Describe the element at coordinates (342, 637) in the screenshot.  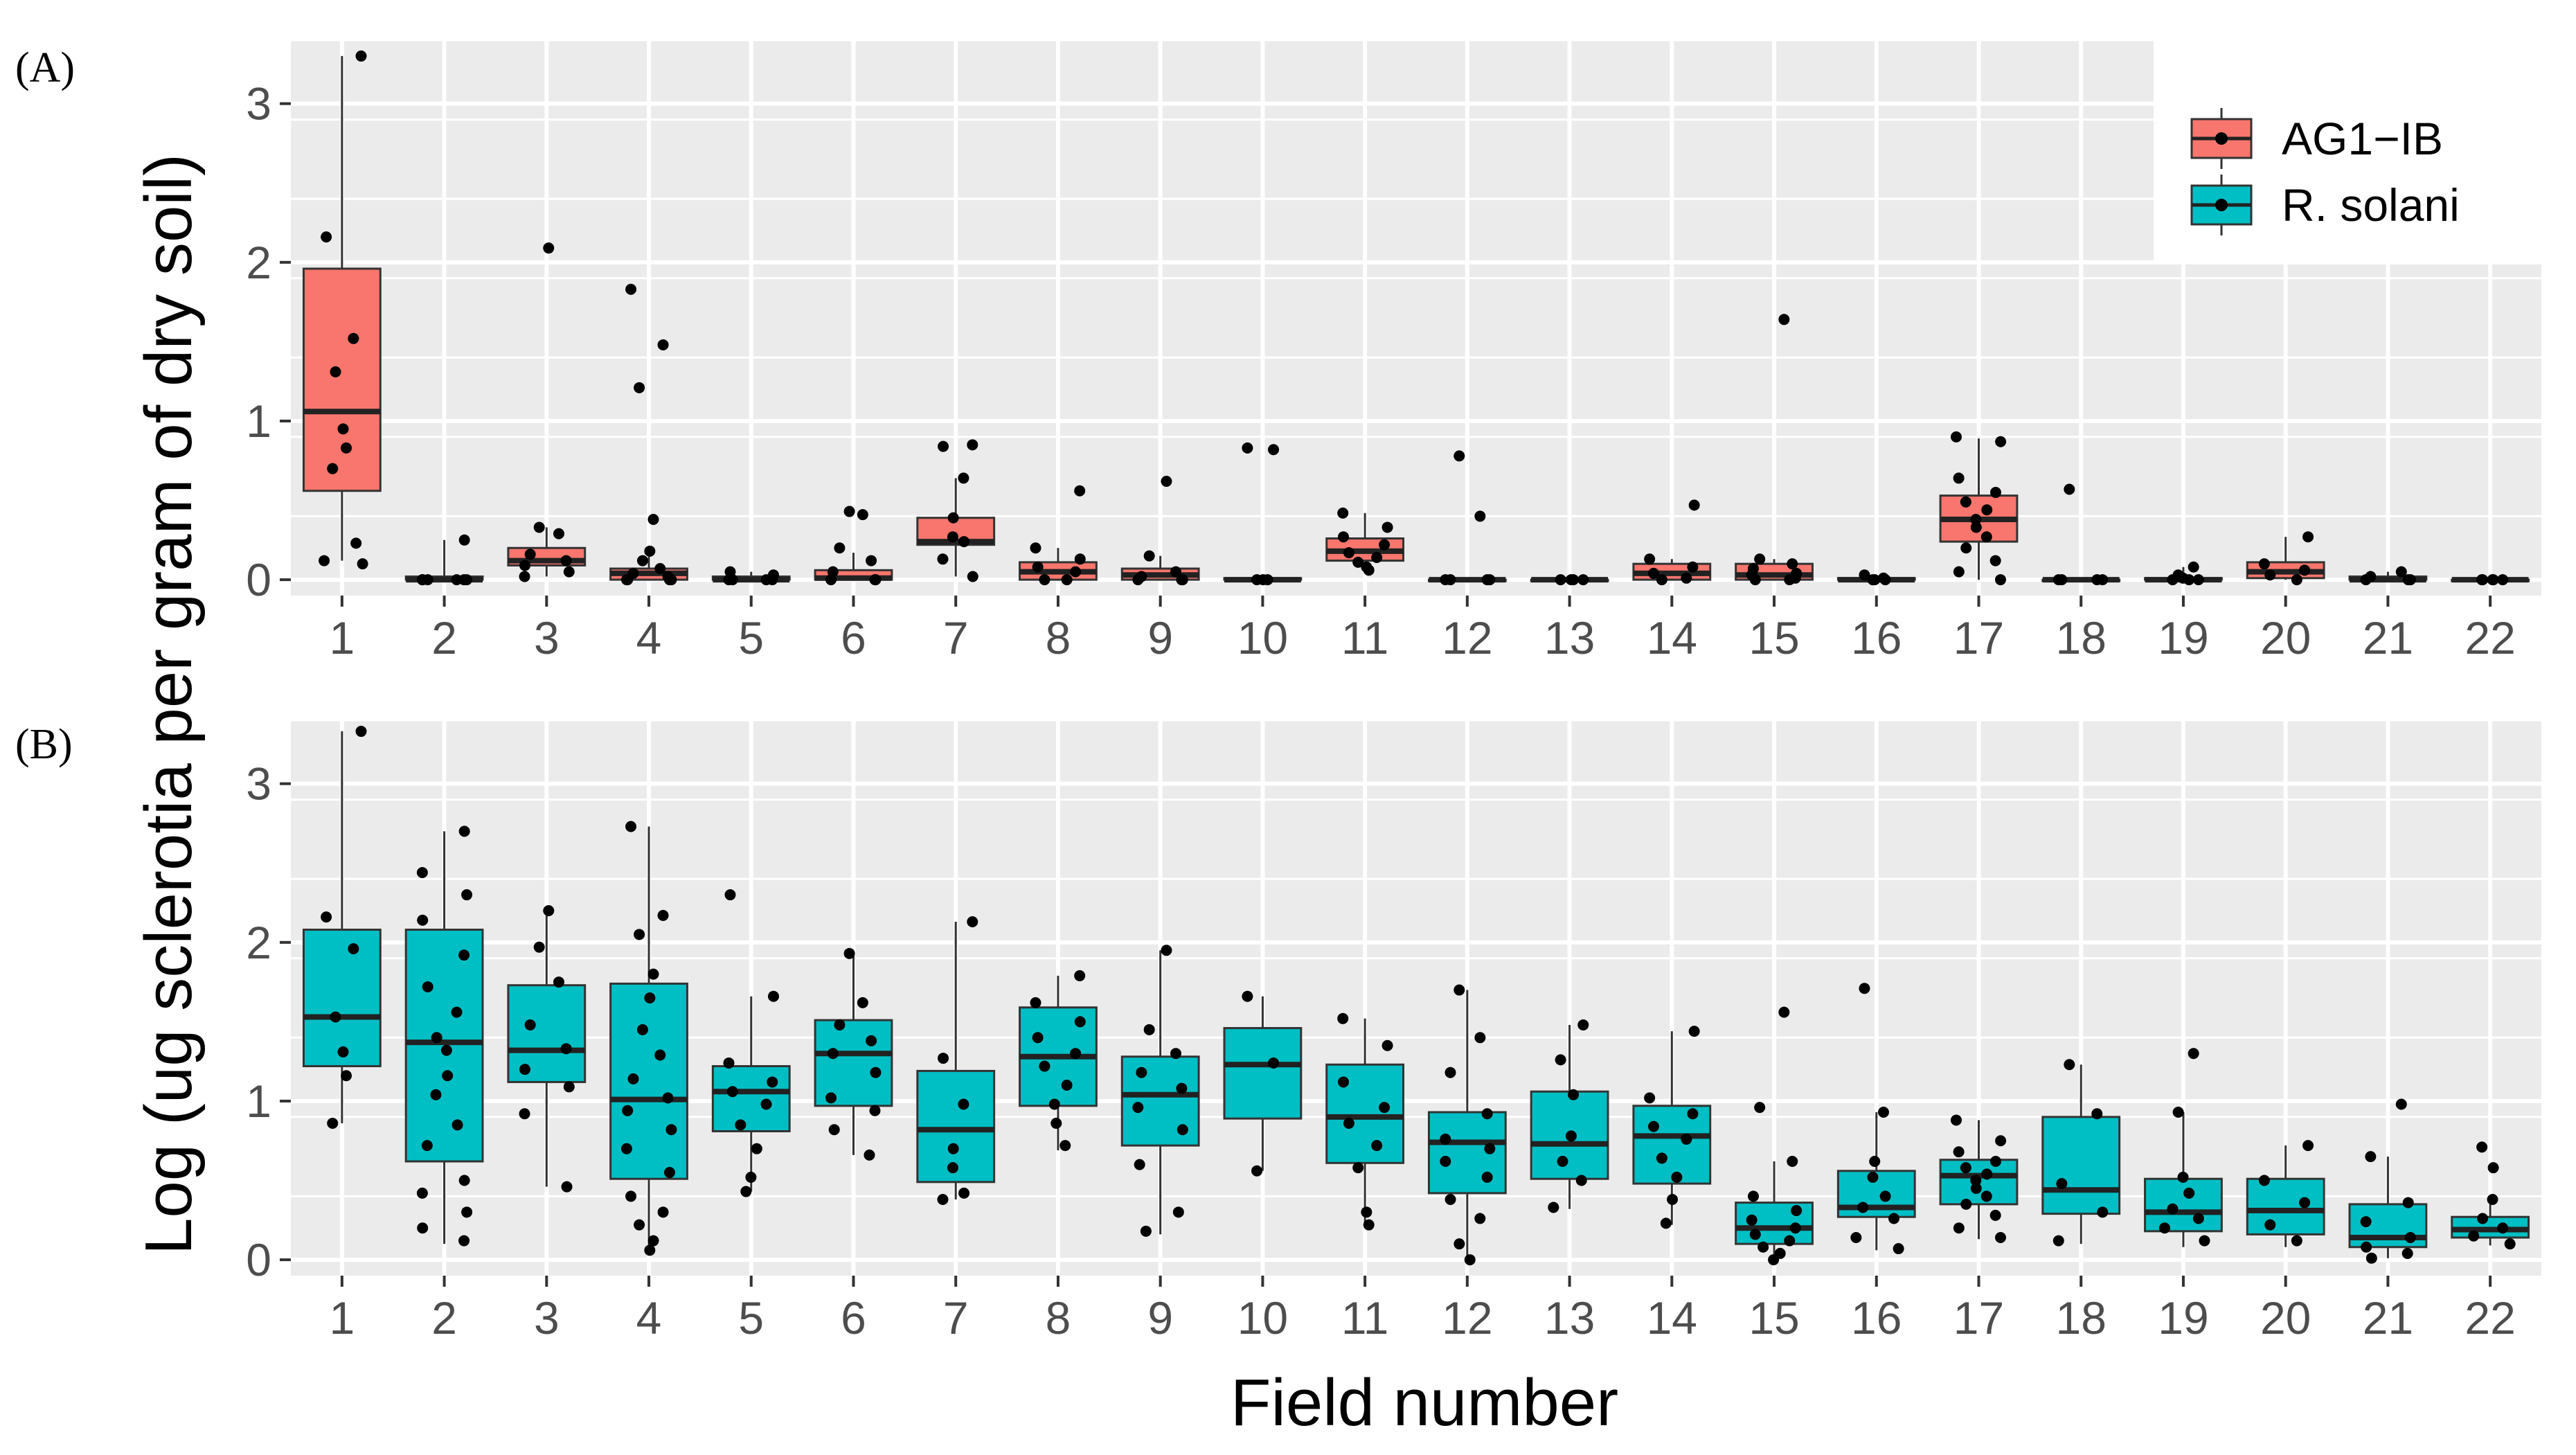
I see `panel-a-x-tick-label: 1` at that location.